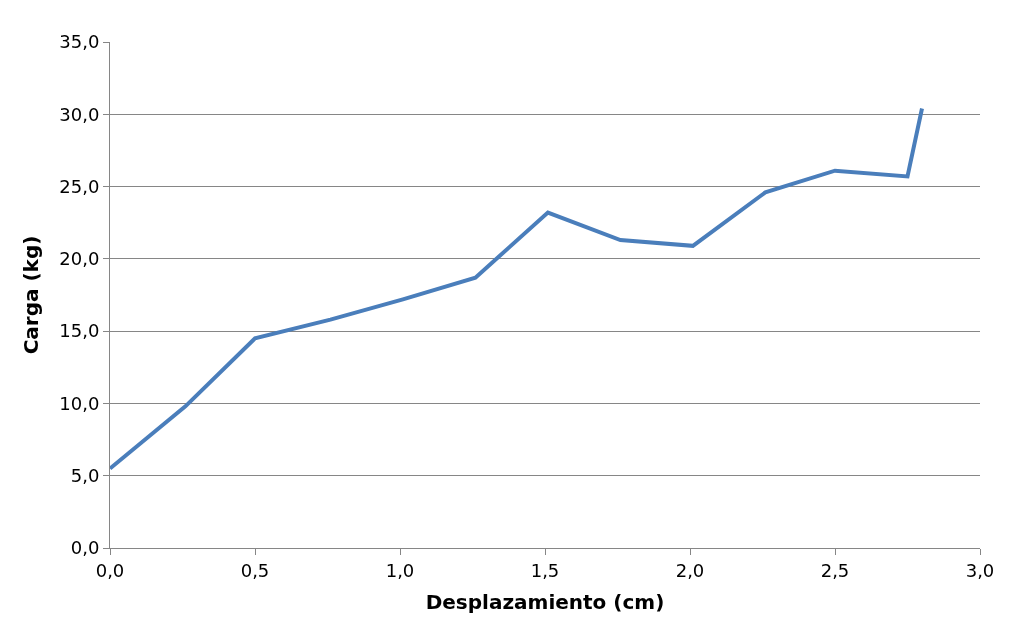 This screenshot has width=1018, height=638. Describe the element at coordinates (79, 186) in the screenshot. I see `y-tick-label: 25,0` at that location.